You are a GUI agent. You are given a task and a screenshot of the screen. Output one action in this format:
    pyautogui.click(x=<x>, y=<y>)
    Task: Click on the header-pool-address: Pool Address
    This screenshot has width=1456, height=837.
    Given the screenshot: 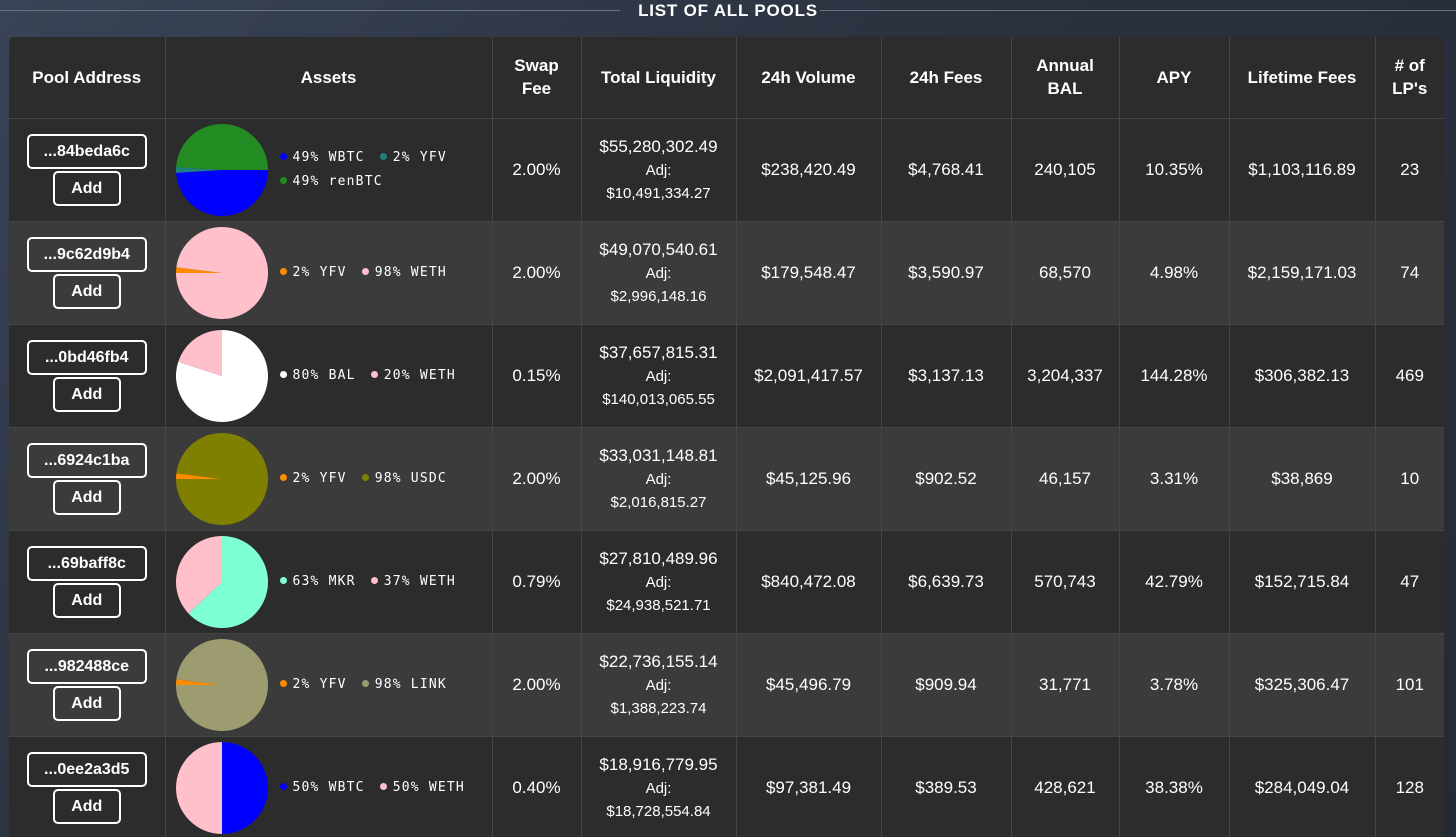 What is the action you would take?
    pyautogui.click(x=87, y=77)
    